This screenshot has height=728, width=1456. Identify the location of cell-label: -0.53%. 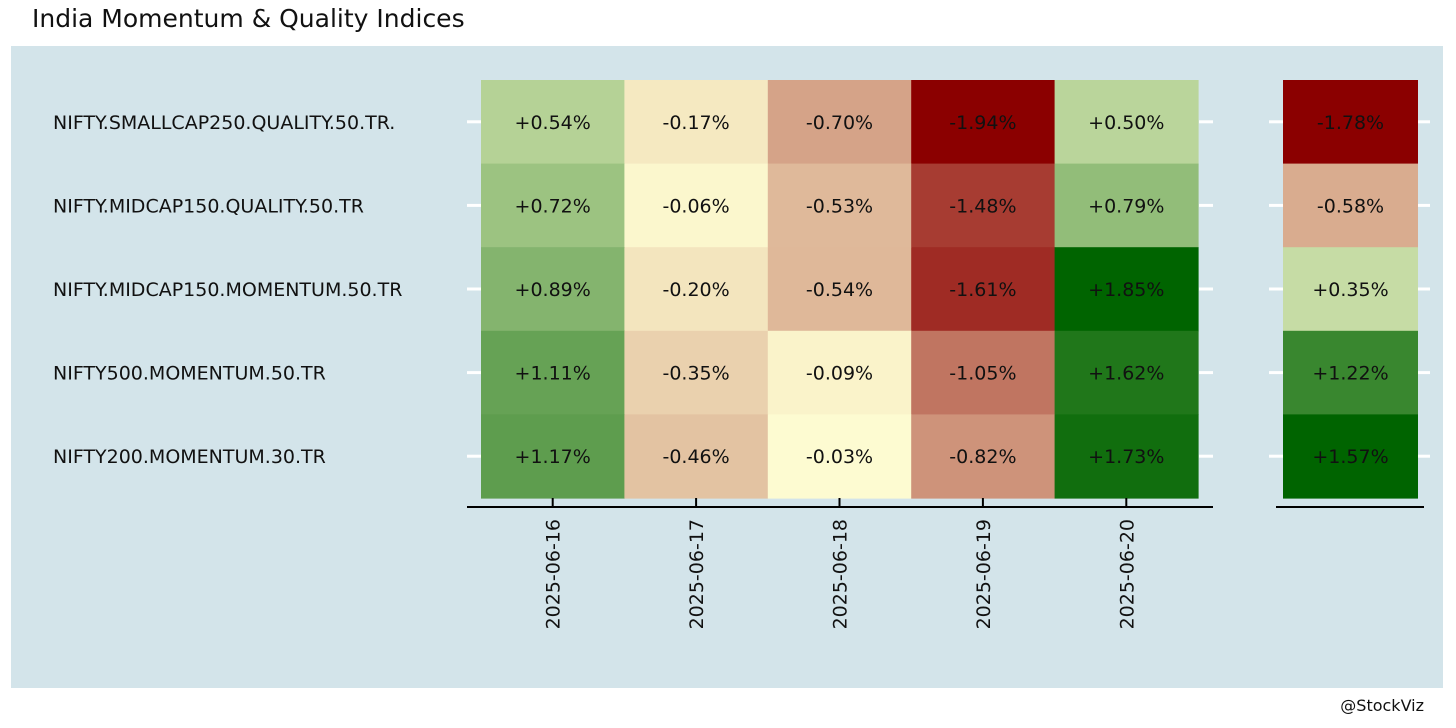
(839, 206).